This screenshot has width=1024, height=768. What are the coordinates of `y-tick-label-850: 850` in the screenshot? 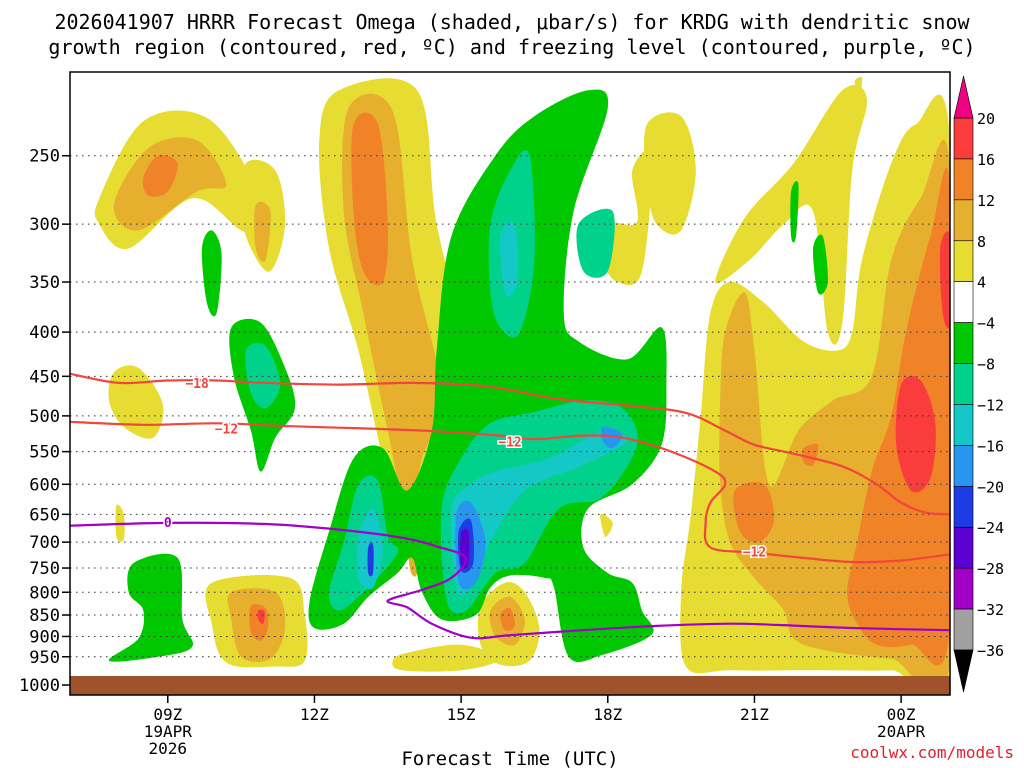 It's located at (44, 616).